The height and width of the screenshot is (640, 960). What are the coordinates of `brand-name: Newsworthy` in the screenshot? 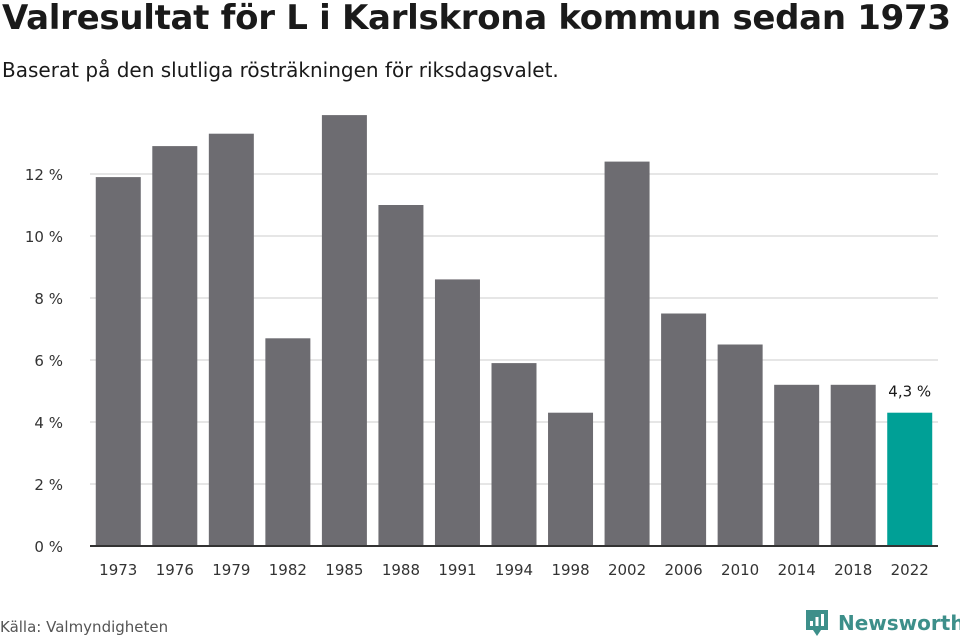 It's located at (899, 623).